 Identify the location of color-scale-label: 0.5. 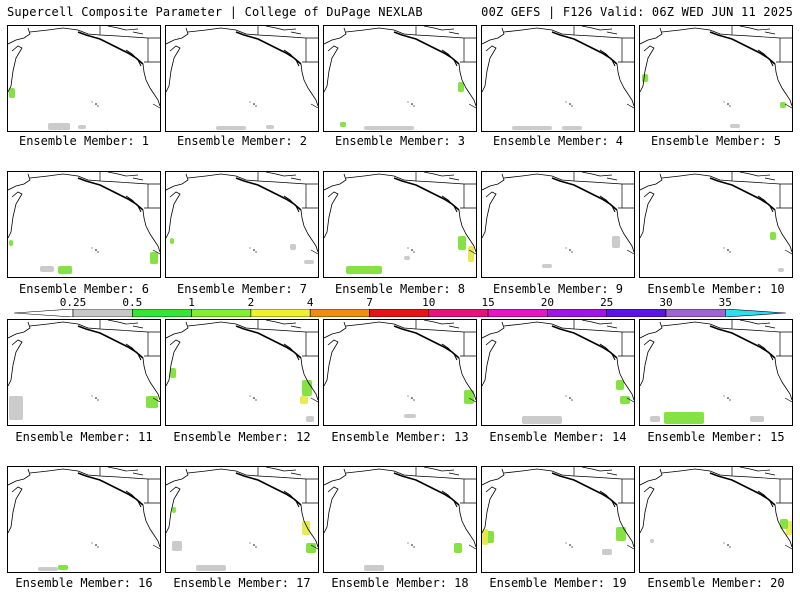
(132, 302).